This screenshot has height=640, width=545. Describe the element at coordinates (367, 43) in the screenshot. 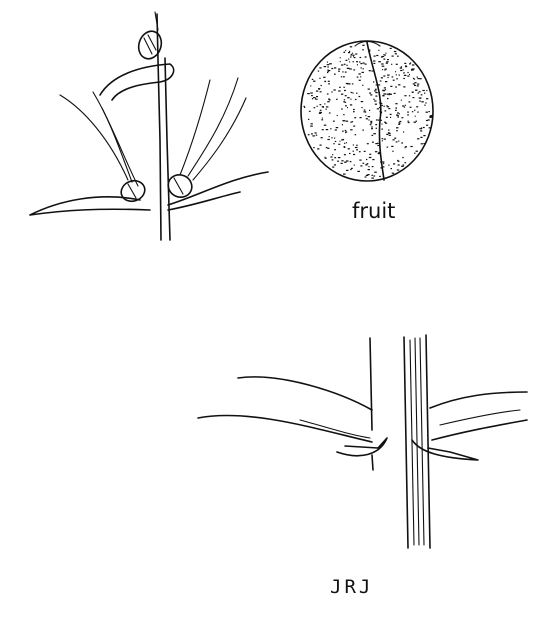

I see `fruit-top-notch` at that location.